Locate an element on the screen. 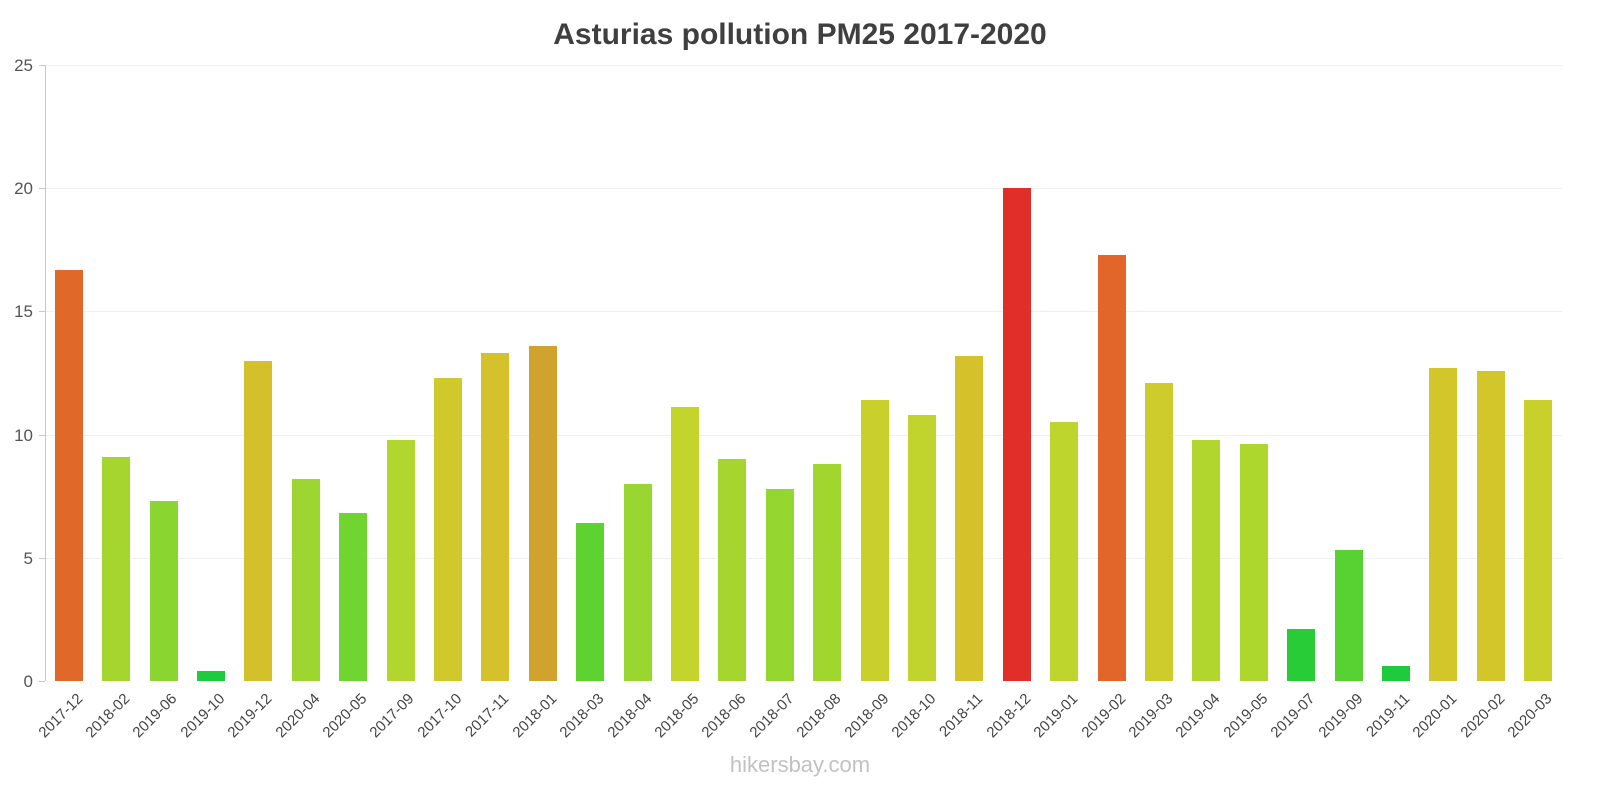 The height and width of the screenshot is (800, 1600). x-tick-label: 2020-02 is located at coordinates (1483, 716).